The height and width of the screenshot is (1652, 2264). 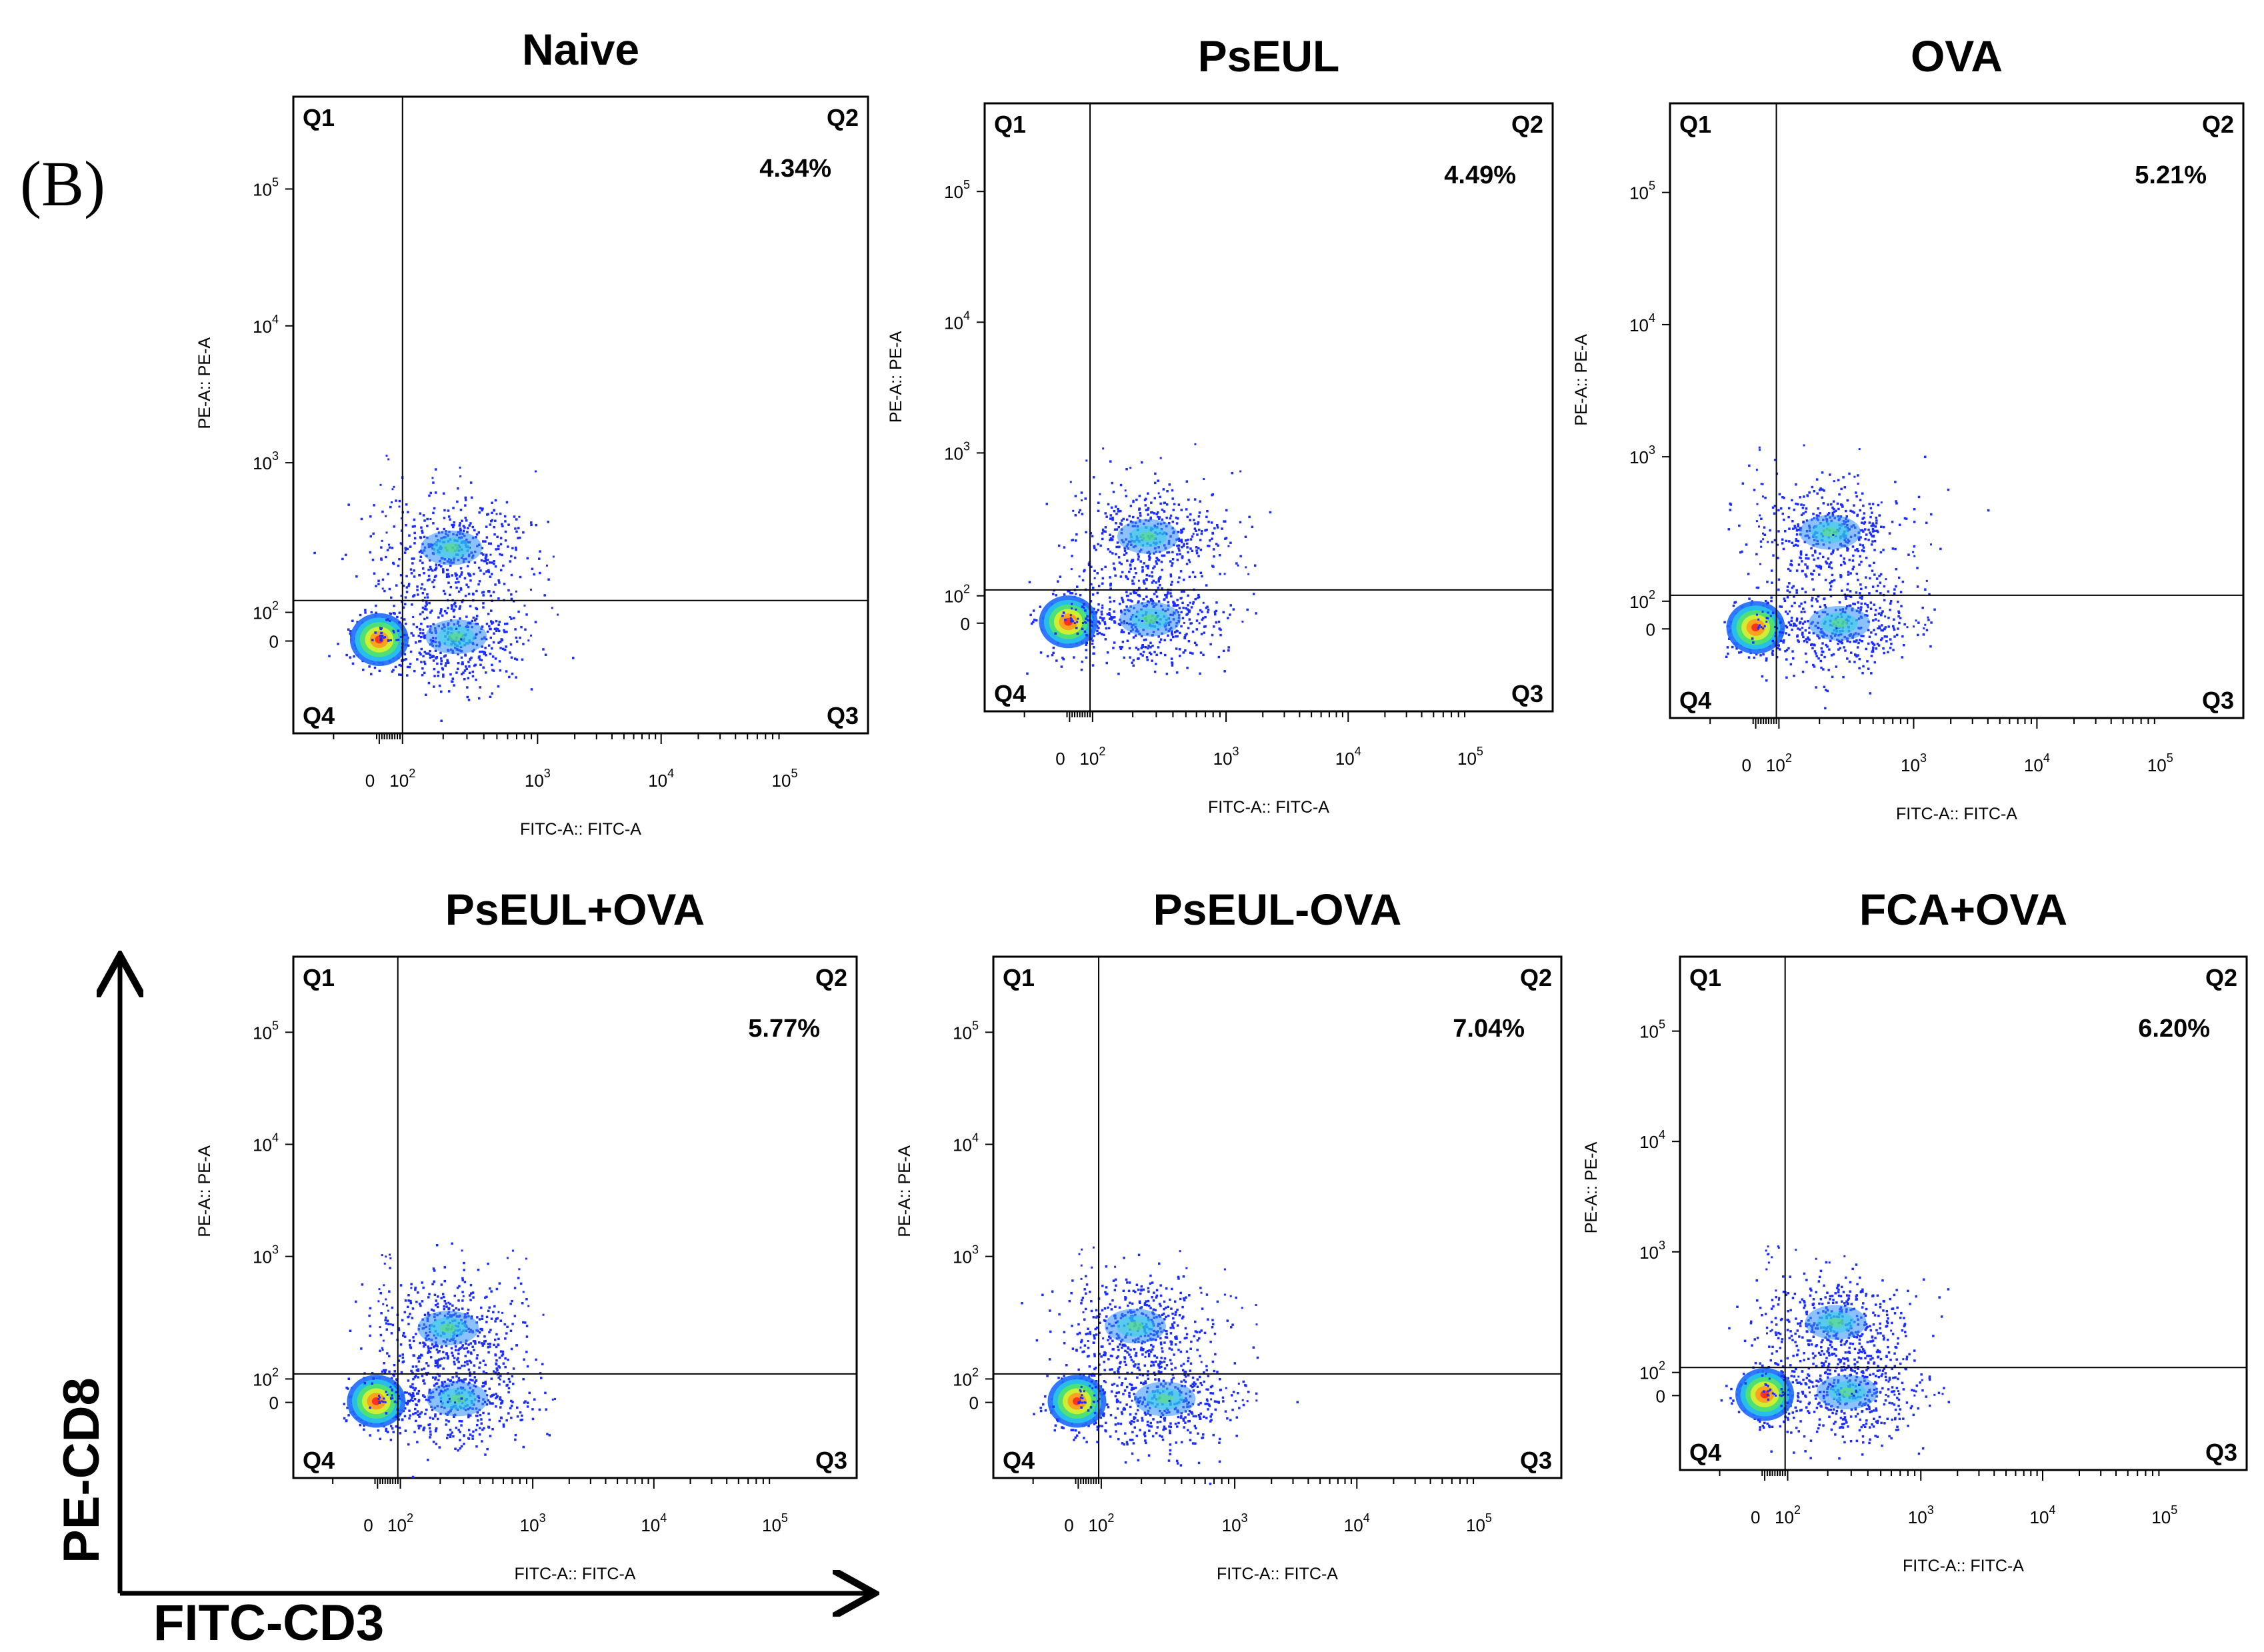 I want to click on plot-title: Naive, so click(x=580, y=49).